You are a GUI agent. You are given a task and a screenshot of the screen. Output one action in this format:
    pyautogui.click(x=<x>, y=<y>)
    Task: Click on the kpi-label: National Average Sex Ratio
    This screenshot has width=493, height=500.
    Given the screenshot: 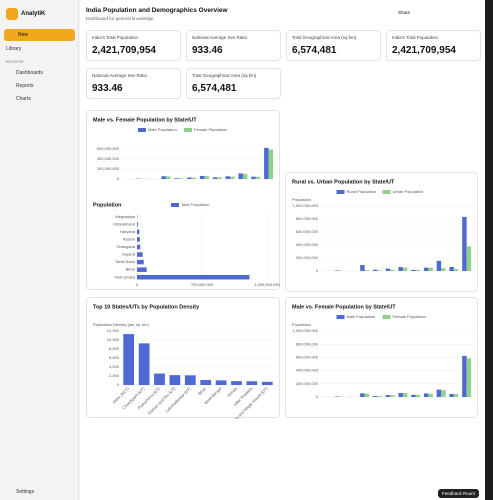 What is the action you would take?
    pyautogui.click(x=219, y=37)
    